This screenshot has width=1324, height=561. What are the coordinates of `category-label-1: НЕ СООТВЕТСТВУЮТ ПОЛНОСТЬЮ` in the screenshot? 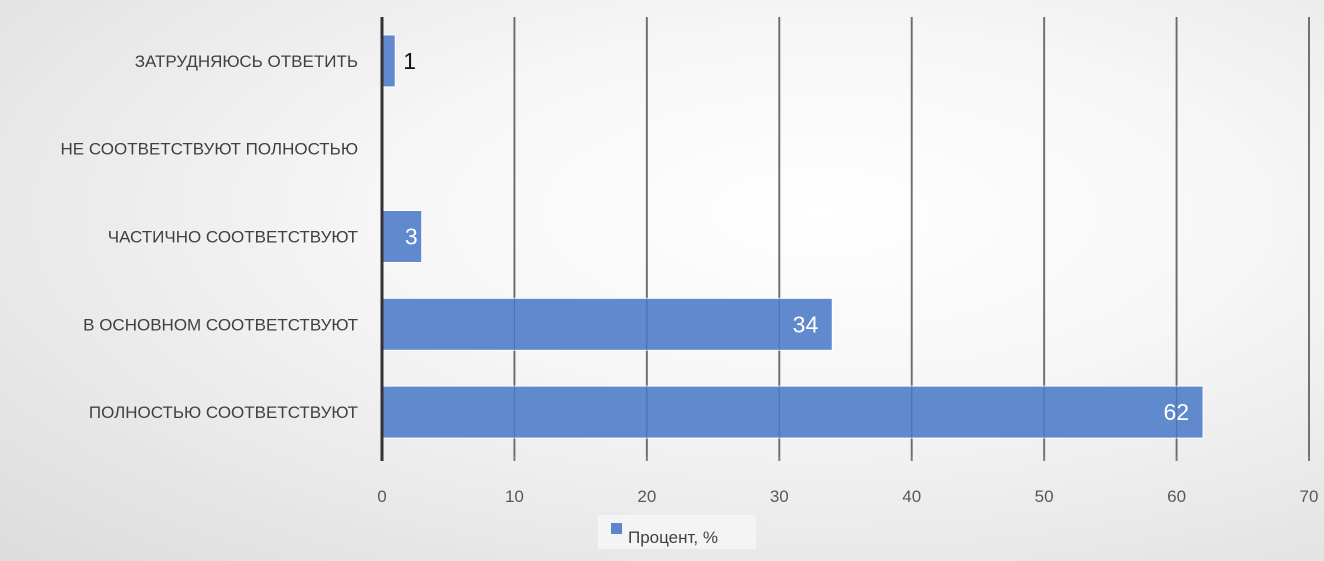 It's located at (209, 149).